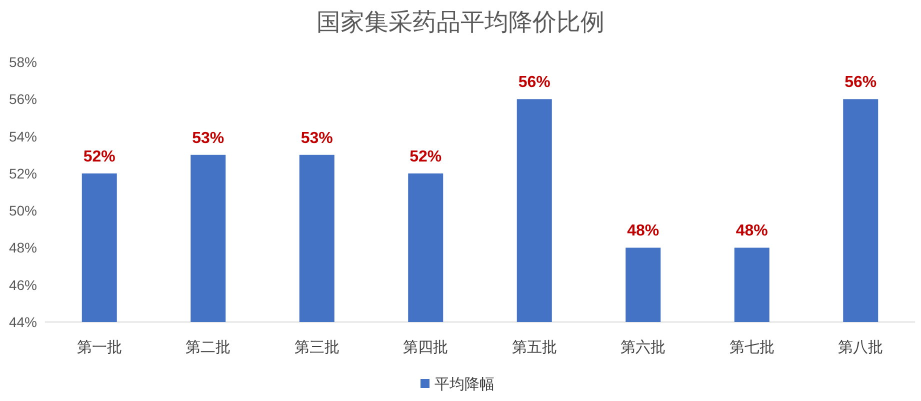 The width and height of the screenshot is (921, 401). I want to click on y-tick-label: 48%, so click(22, 248).